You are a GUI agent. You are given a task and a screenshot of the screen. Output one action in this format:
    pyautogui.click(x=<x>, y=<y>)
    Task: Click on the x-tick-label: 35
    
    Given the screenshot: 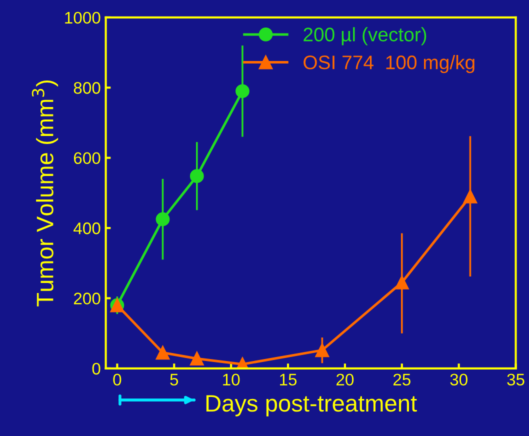 What is the action you would take?
    pyautogui.click(x=515, y=380)
    